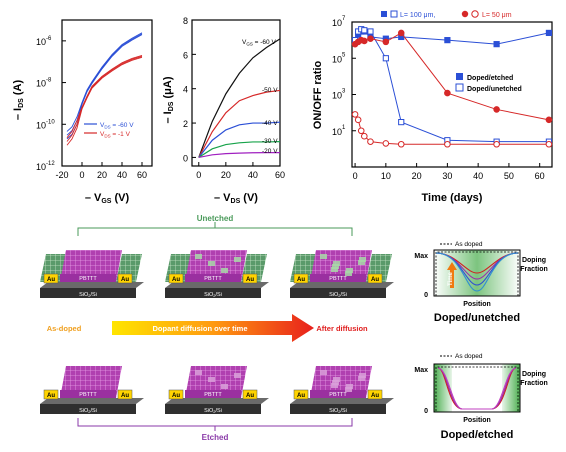 This screenshot has width=566, height=452. I want to click on output-plot-frame, so click(236, 93).